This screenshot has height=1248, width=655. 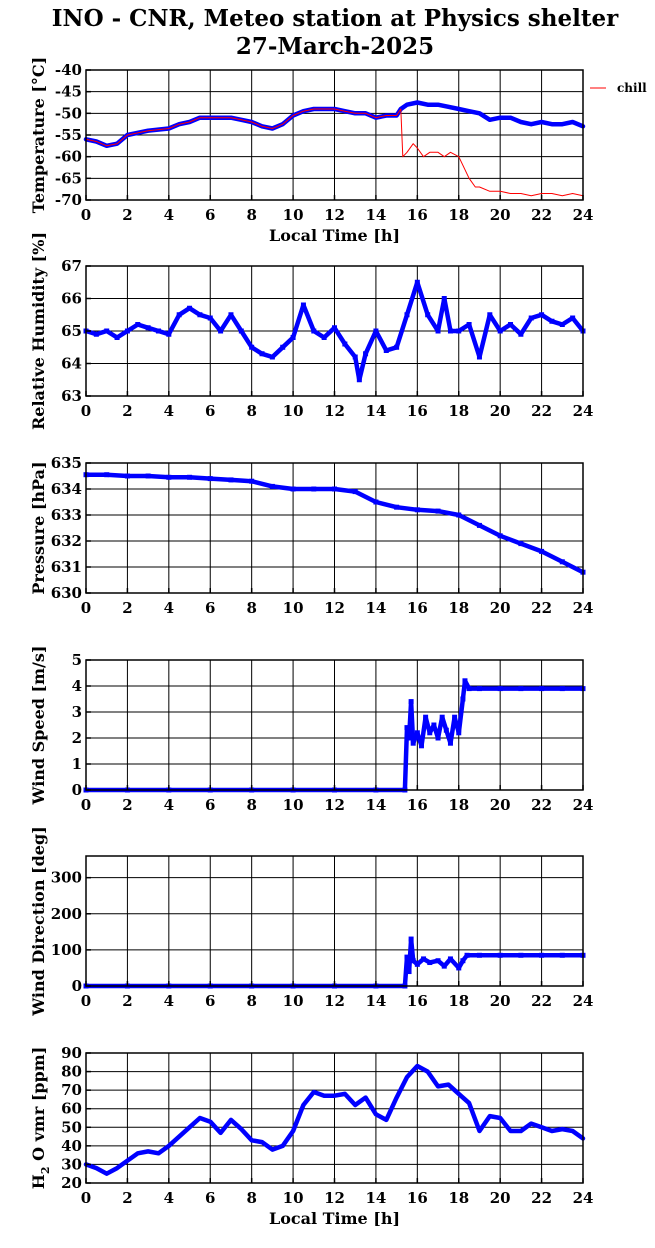 What do you see at coordinates (71, 1053) in the screenshot?
I see `y-tick-label: 90` at bounding box center [71, 1053].